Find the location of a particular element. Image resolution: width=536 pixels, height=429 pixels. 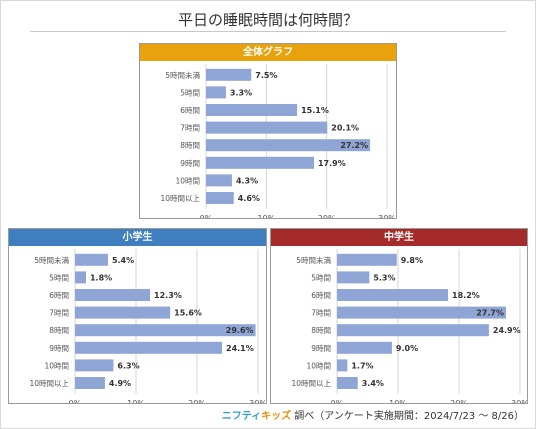

data-label: 9.0% is located at coordinates (407, 348).